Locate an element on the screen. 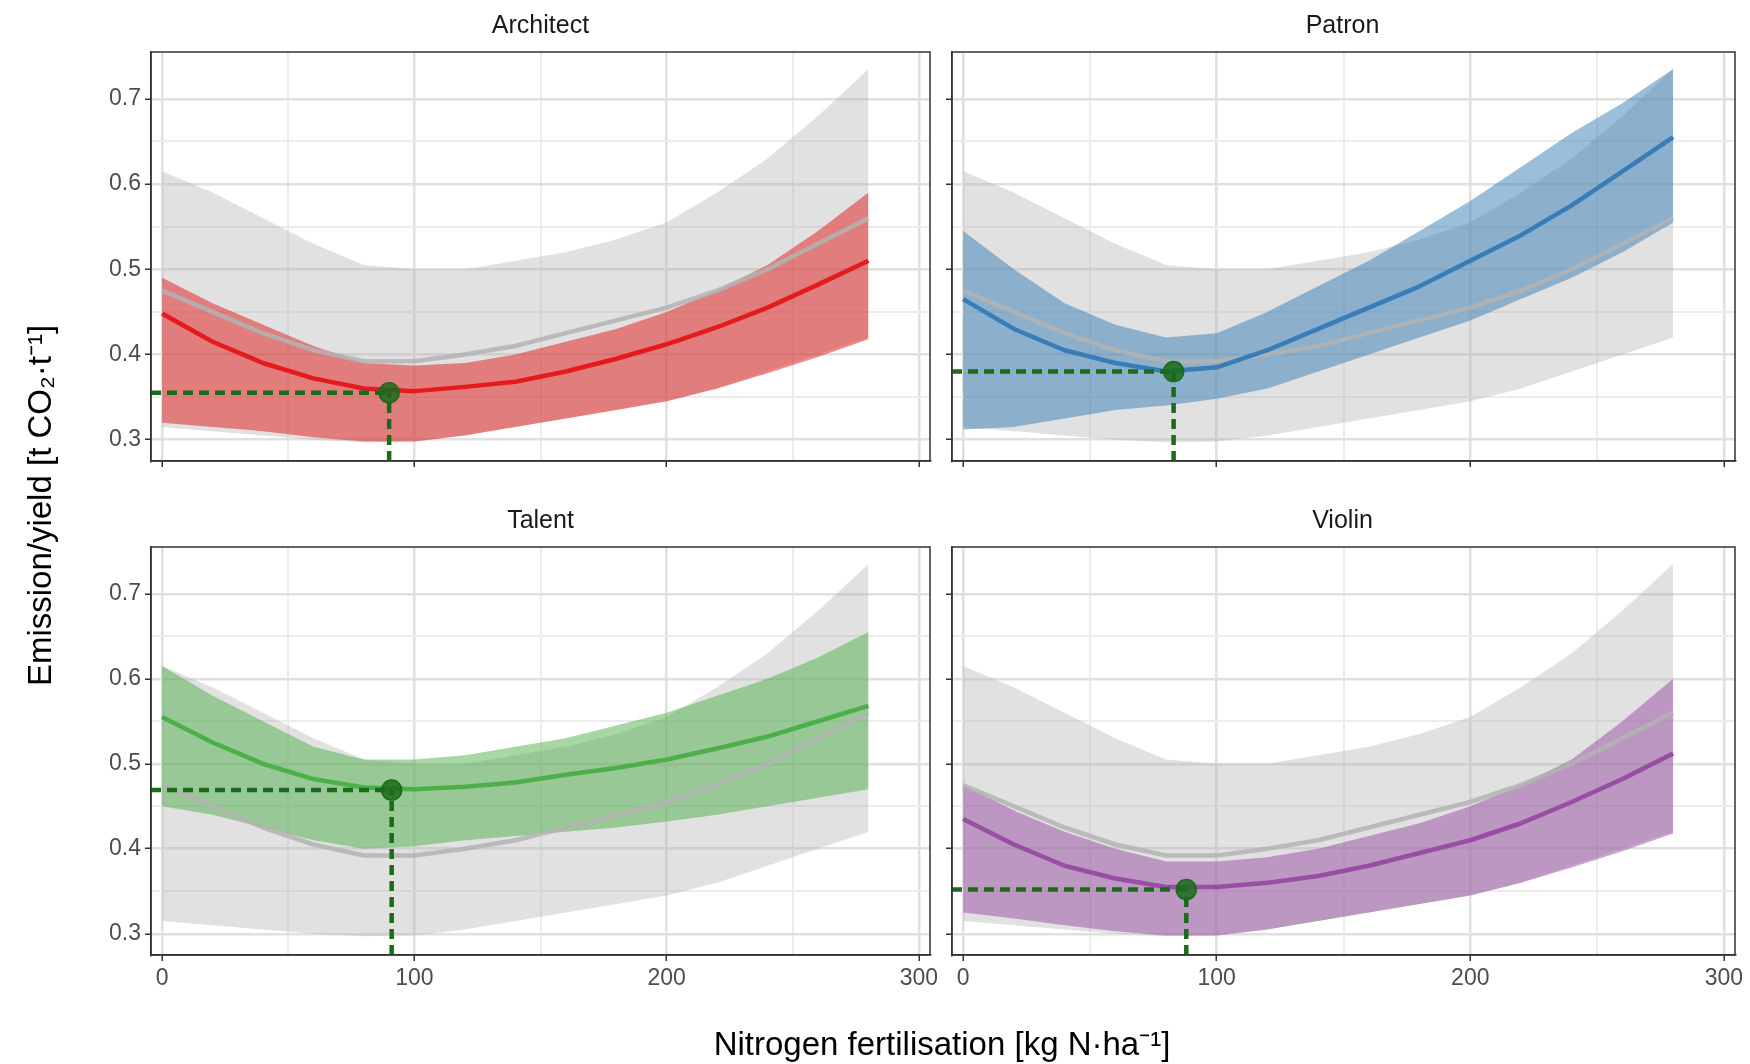  chart-title: Talent is located at coordinates (540, 519).